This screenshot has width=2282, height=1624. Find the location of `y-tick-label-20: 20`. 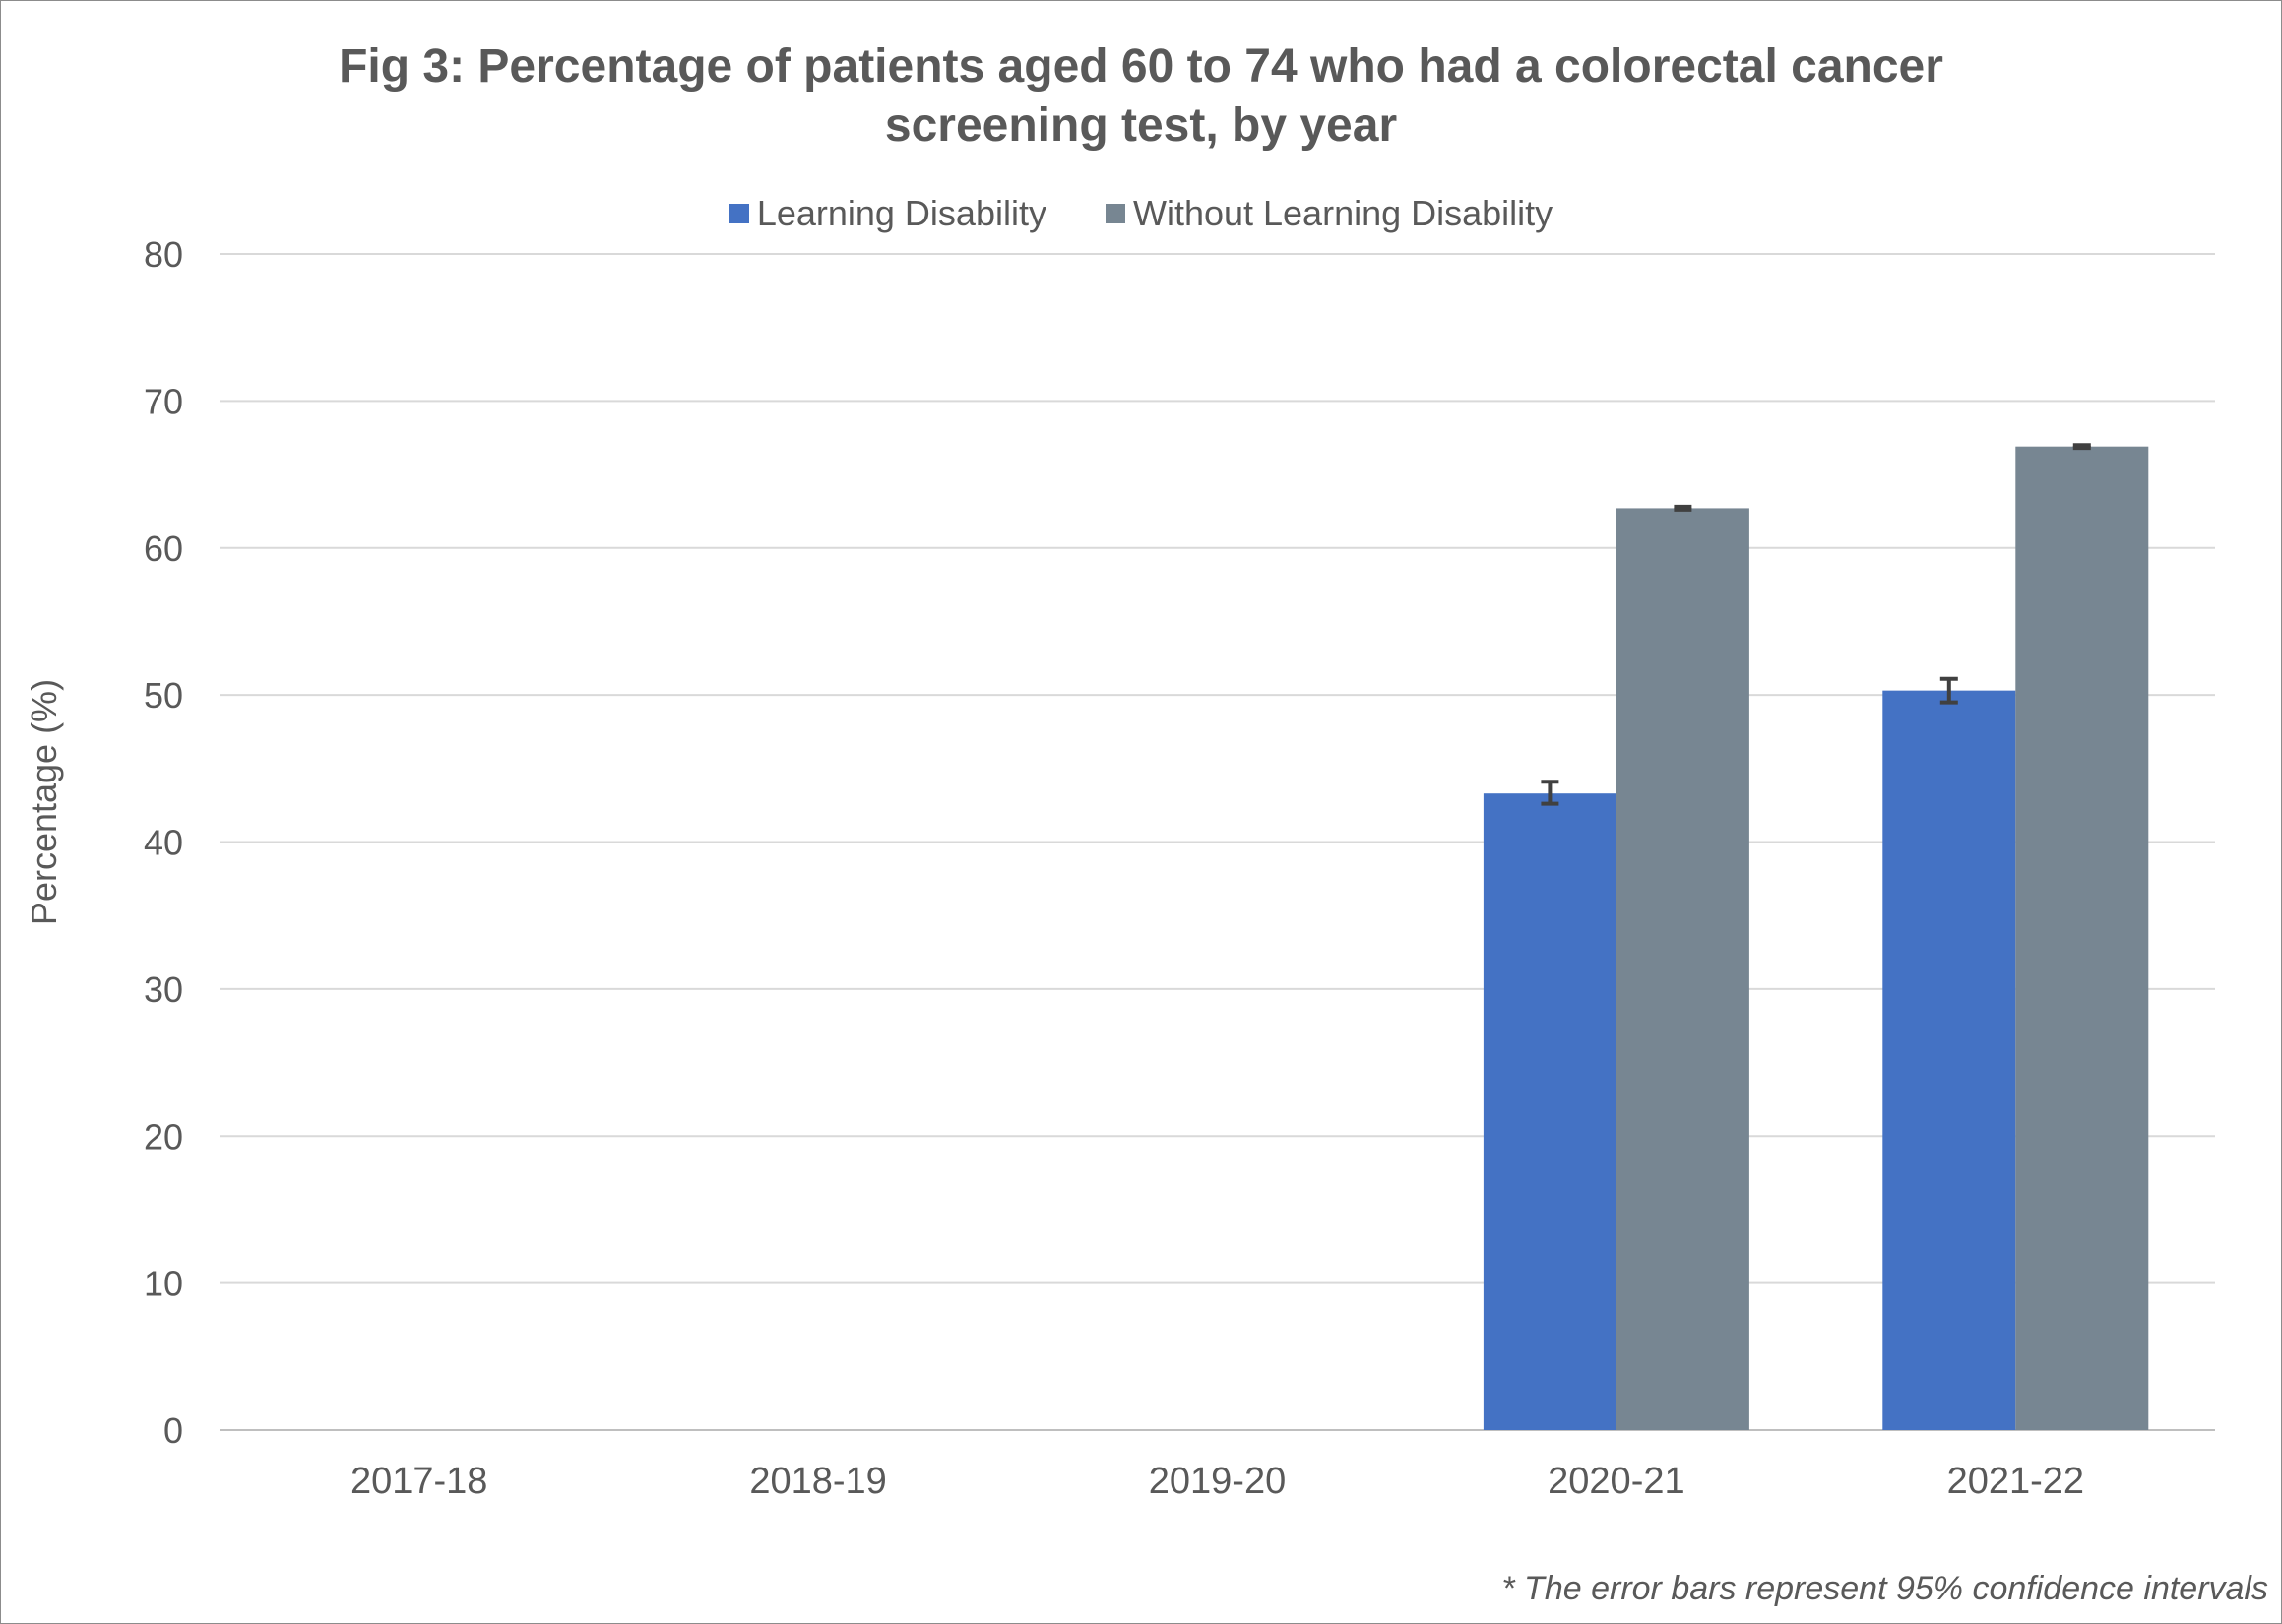

y-tick-label-20: 20 is located at coordinates (163, 1136).